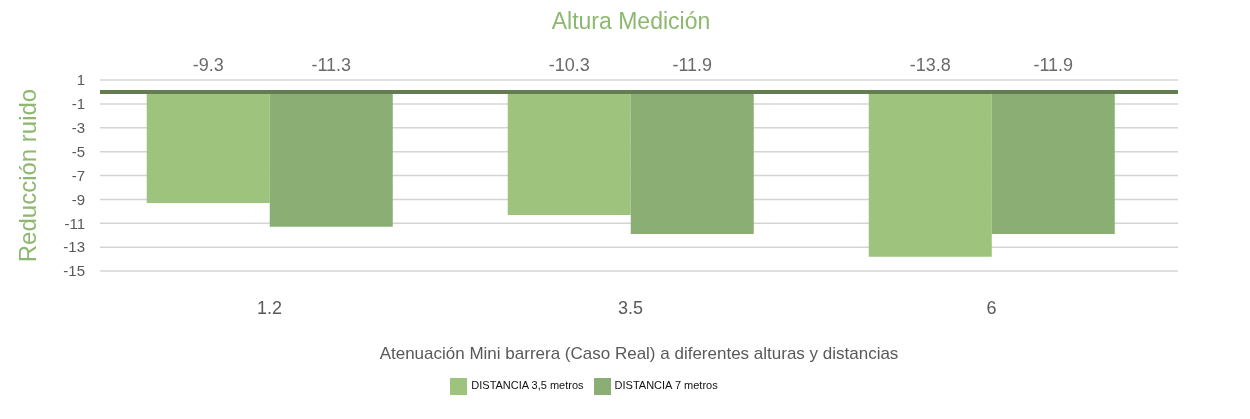 This screenshot has height=419, width=1250. I want to click on data-label: -11.3, so click(331, 64).